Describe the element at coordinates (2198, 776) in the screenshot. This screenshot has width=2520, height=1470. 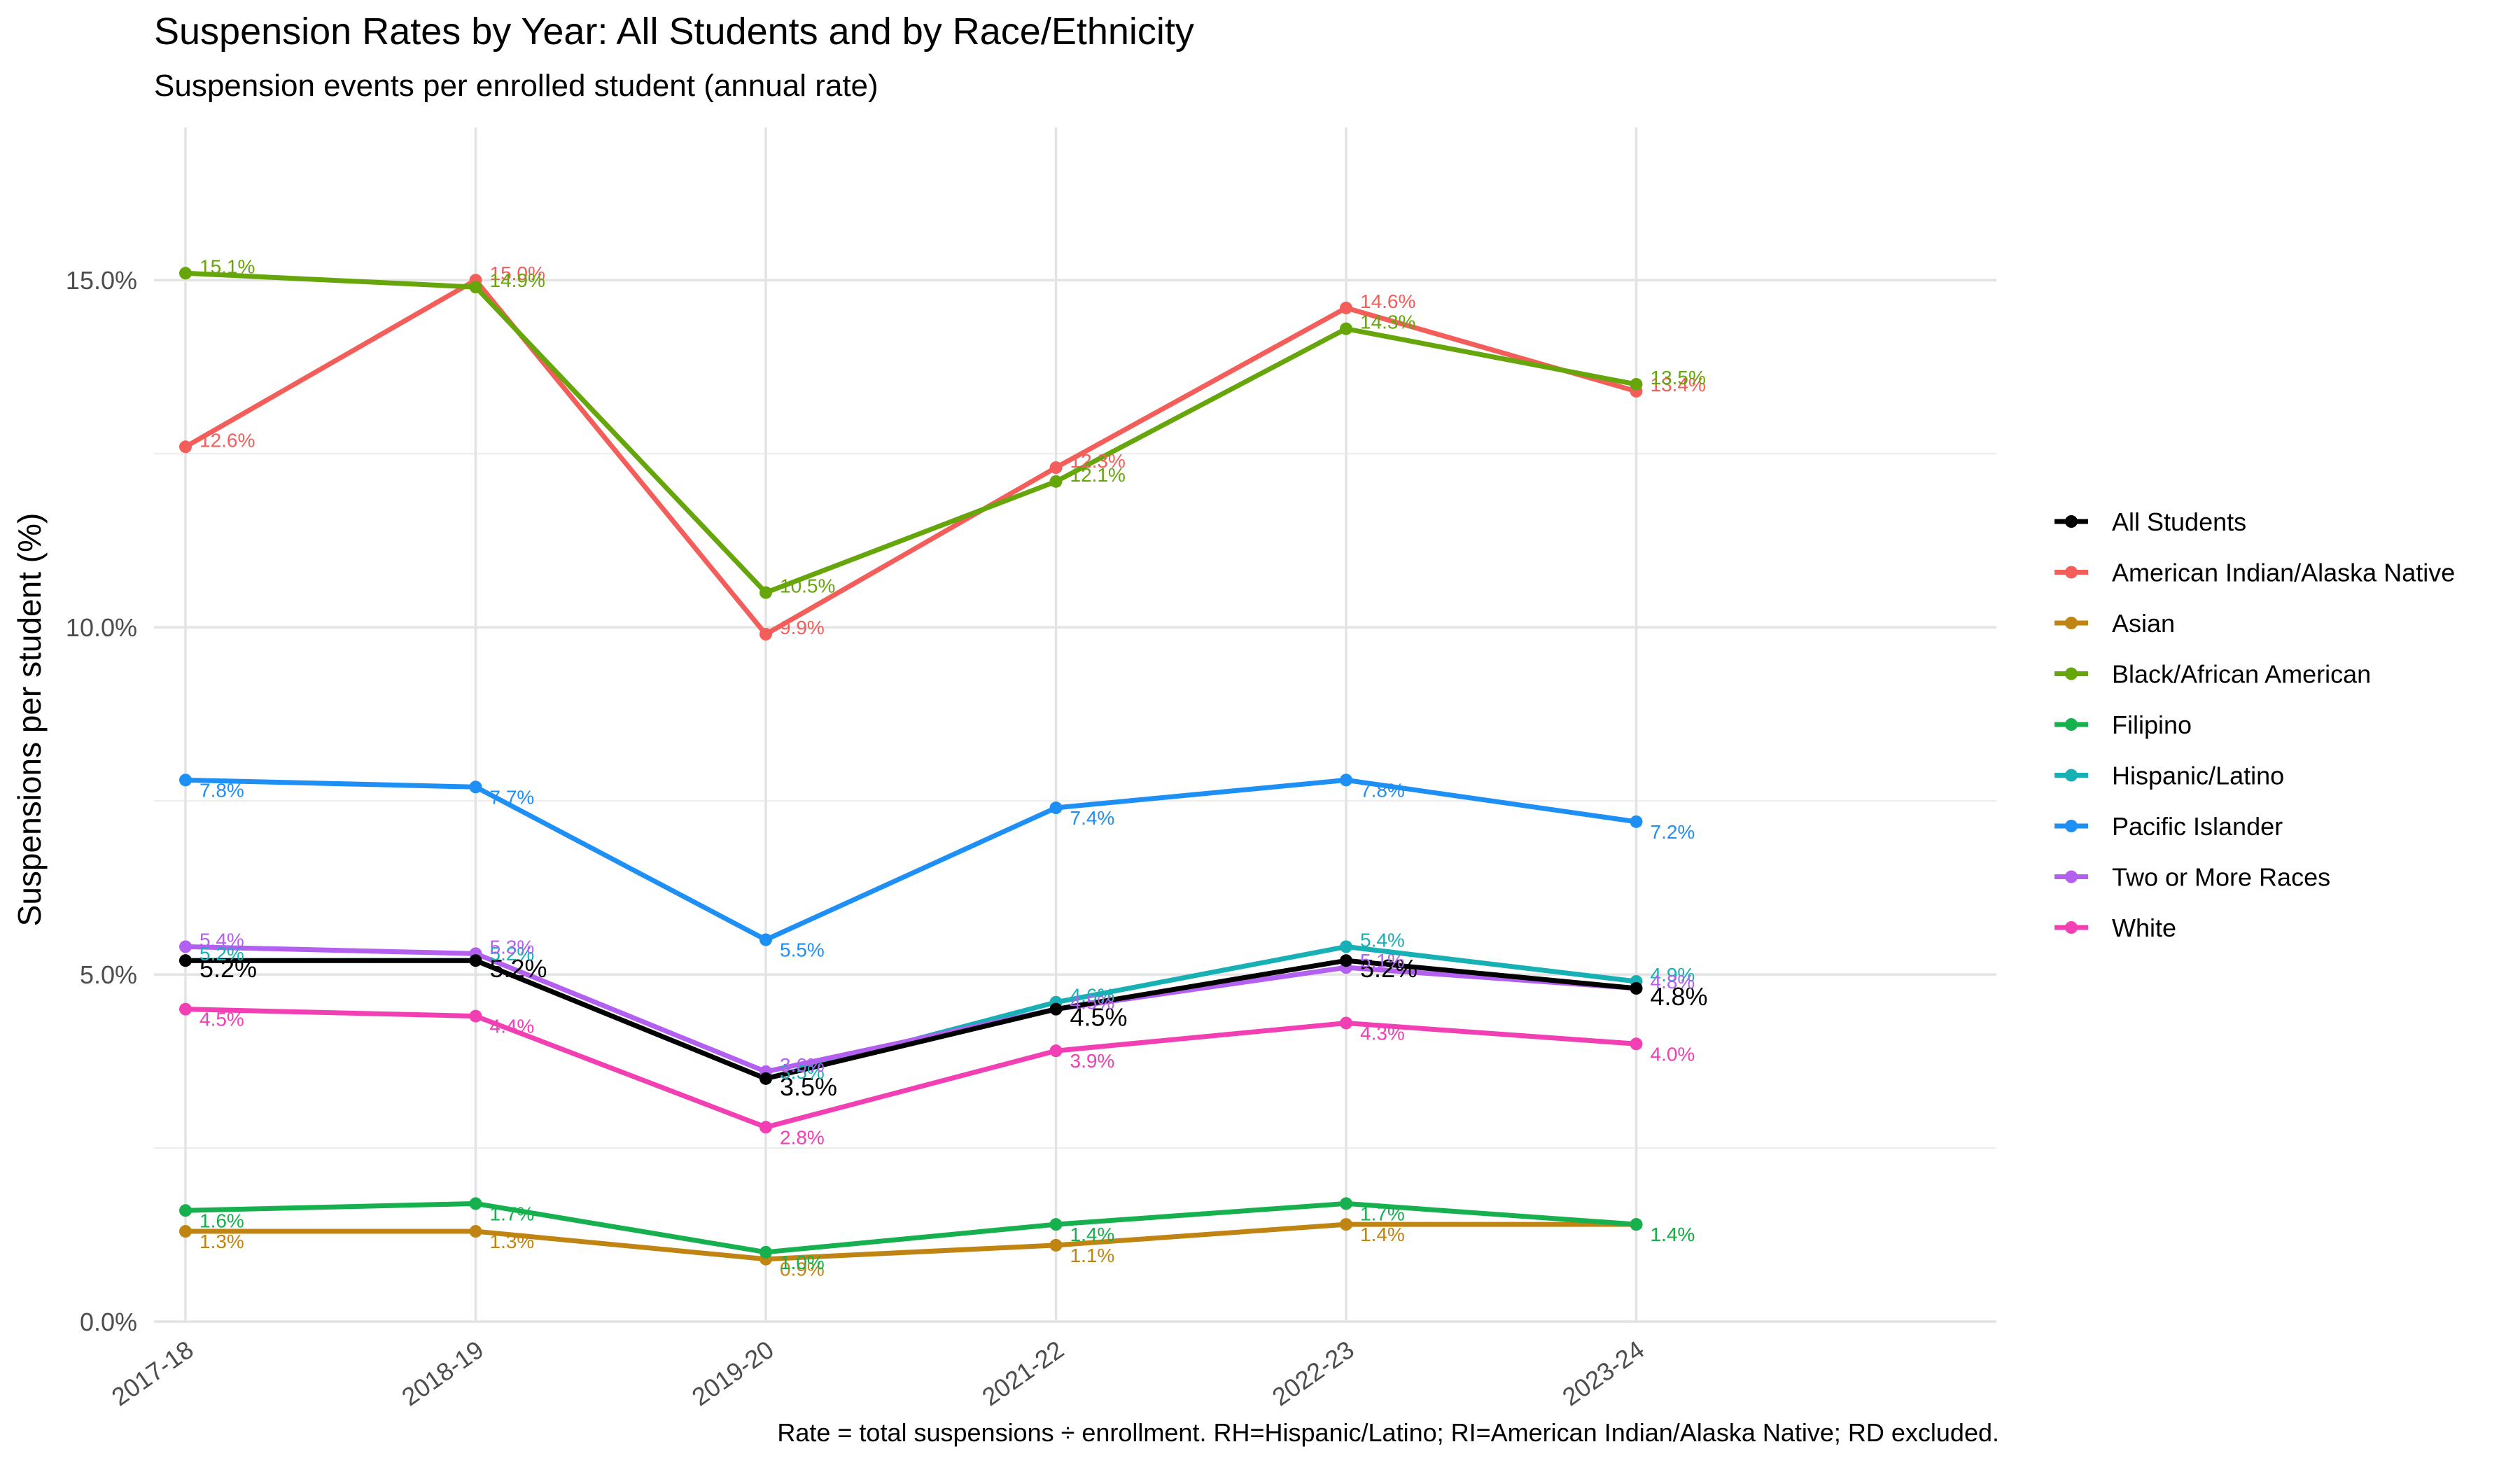
I see `legend-label: Hispanic/Latino` at that location.